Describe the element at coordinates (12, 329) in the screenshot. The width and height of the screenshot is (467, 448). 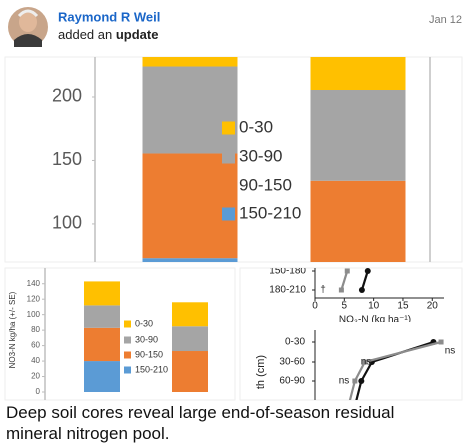
I see `y-axis-label: NO3-N kg/ha (+/- SE)` at that location.